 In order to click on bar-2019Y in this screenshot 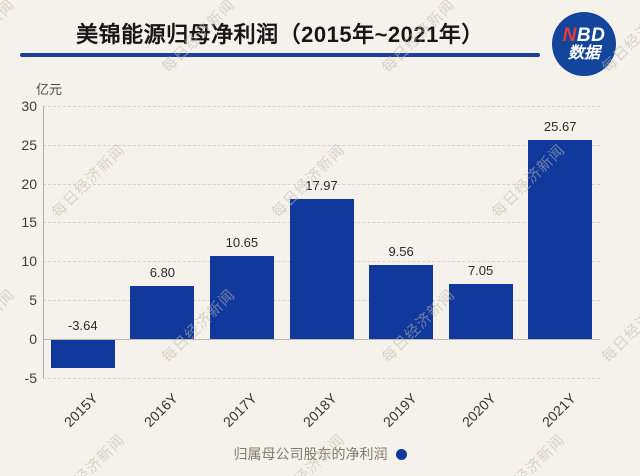, I will do `click(401, 301)`.